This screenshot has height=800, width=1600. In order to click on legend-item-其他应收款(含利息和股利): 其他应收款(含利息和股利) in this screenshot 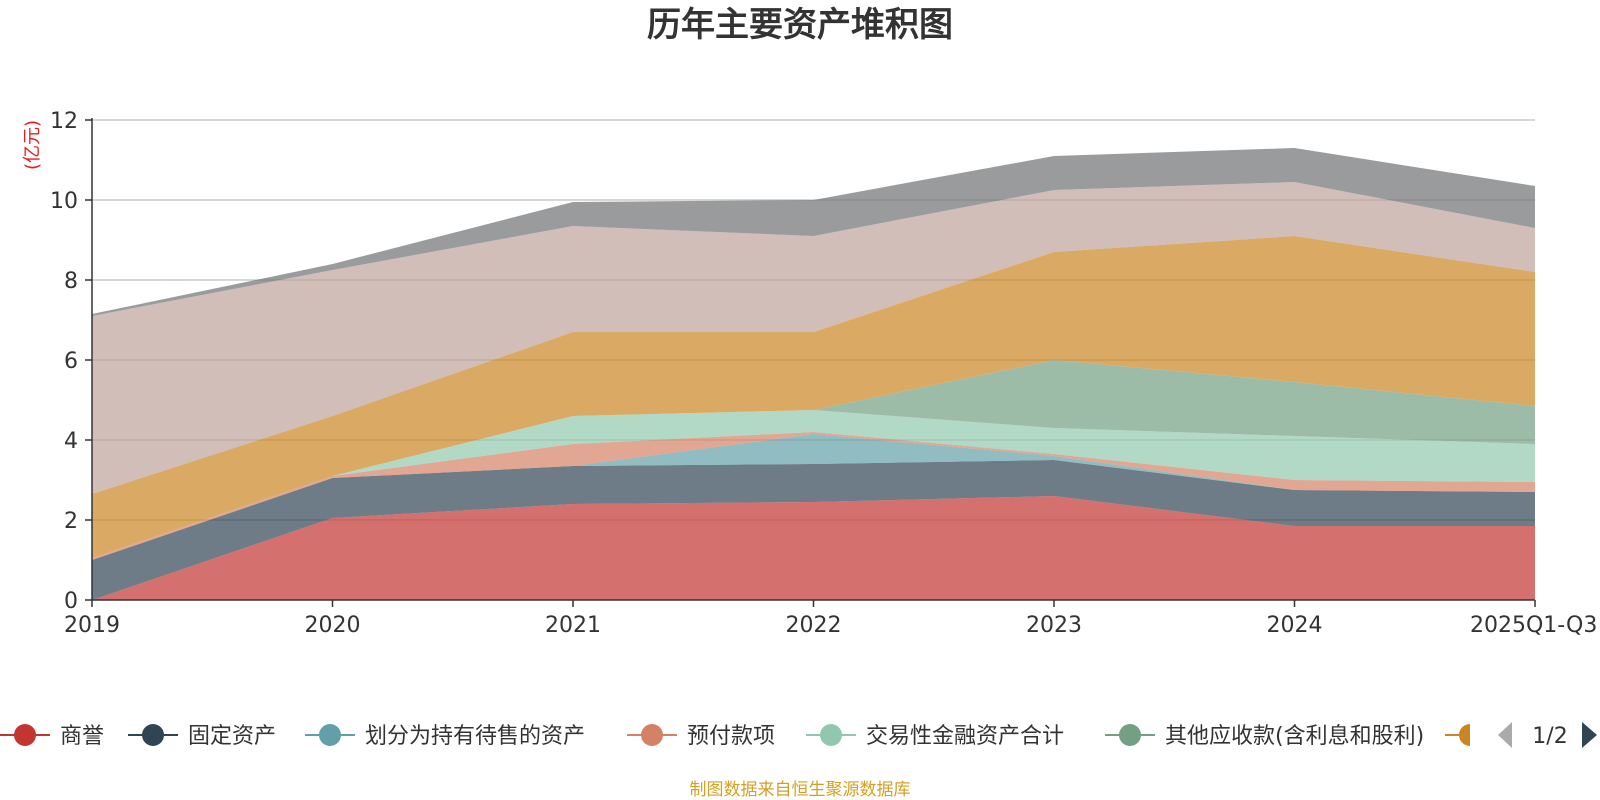, I will do `click(1264, 736)`.